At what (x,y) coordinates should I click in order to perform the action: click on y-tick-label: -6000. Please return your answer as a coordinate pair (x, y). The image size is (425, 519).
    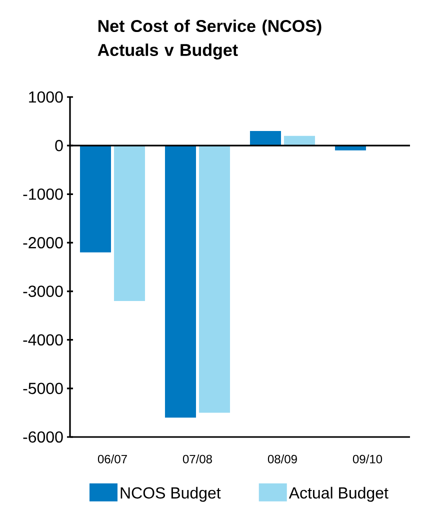
    Looking at the image, I should click on (43, 437).